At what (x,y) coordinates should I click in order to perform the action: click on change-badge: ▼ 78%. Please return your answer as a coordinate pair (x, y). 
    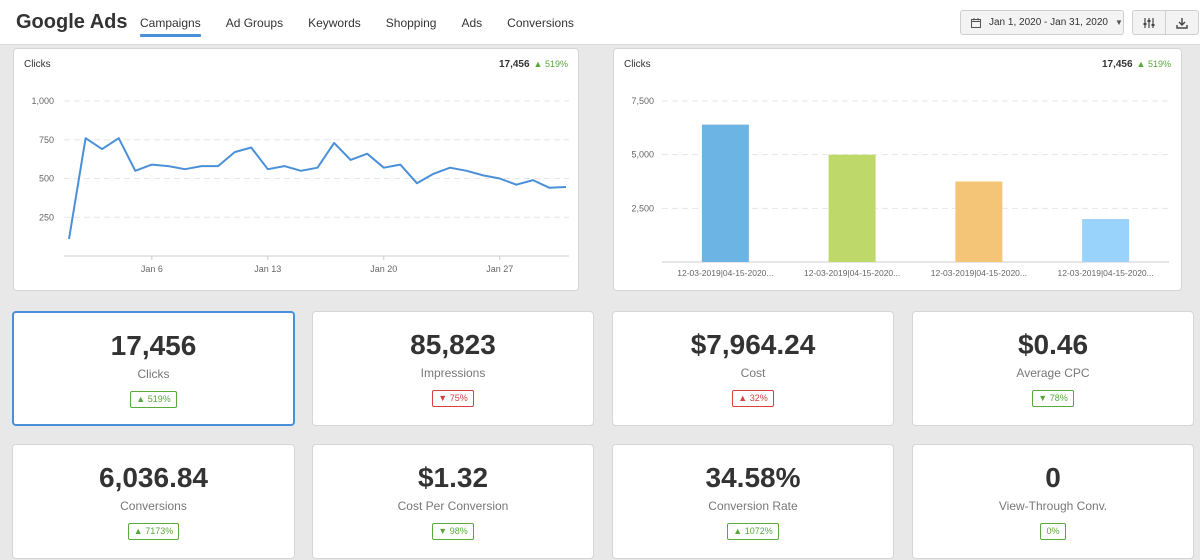
    Looking at the image, I should click on (1053, 398).